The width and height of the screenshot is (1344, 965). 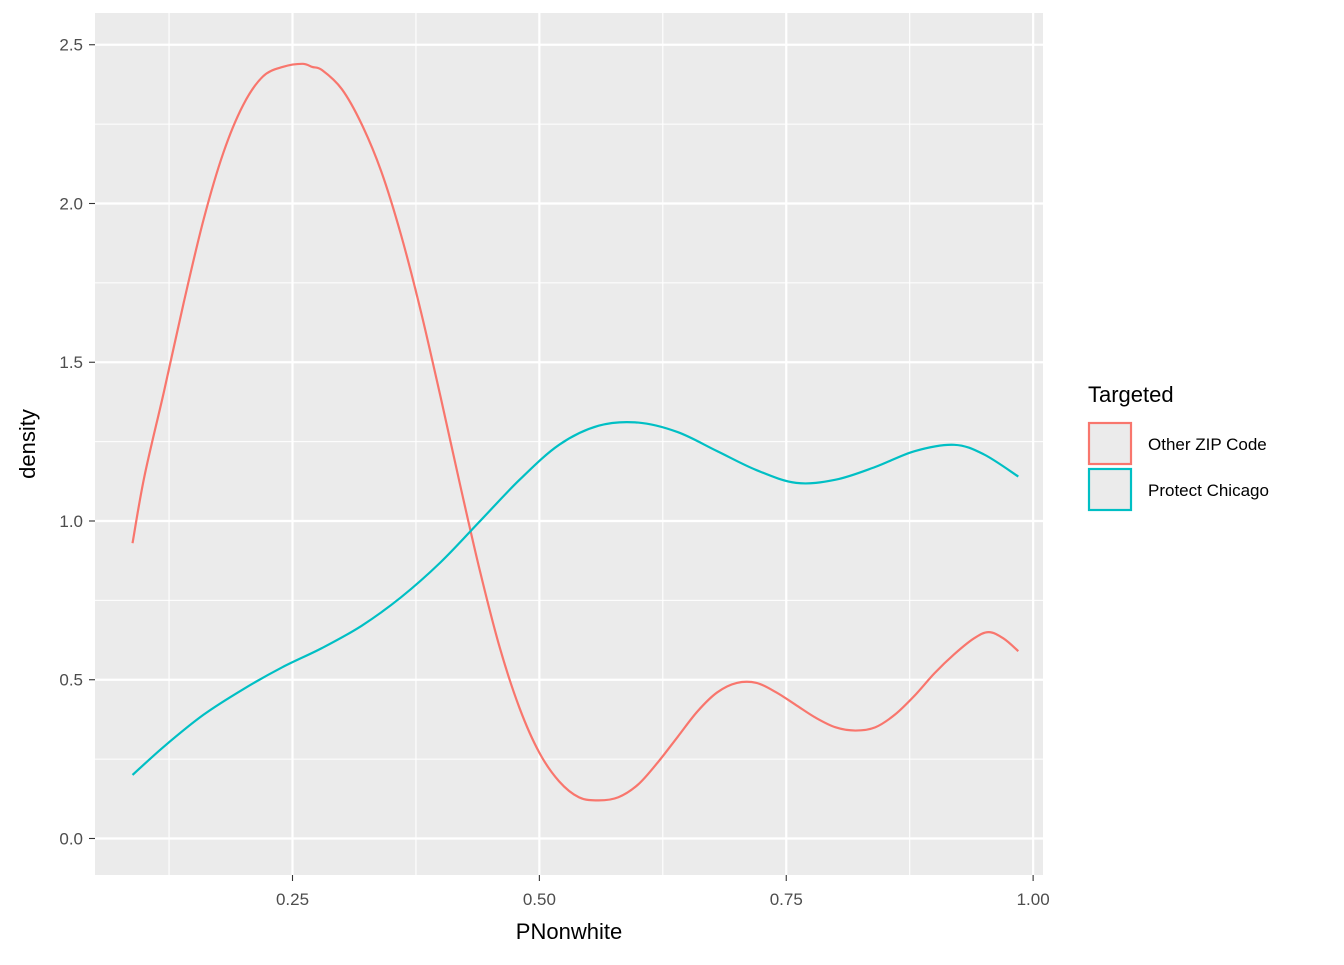 I want to click on legend-title: Targeted, so click(x=1131, y=394).